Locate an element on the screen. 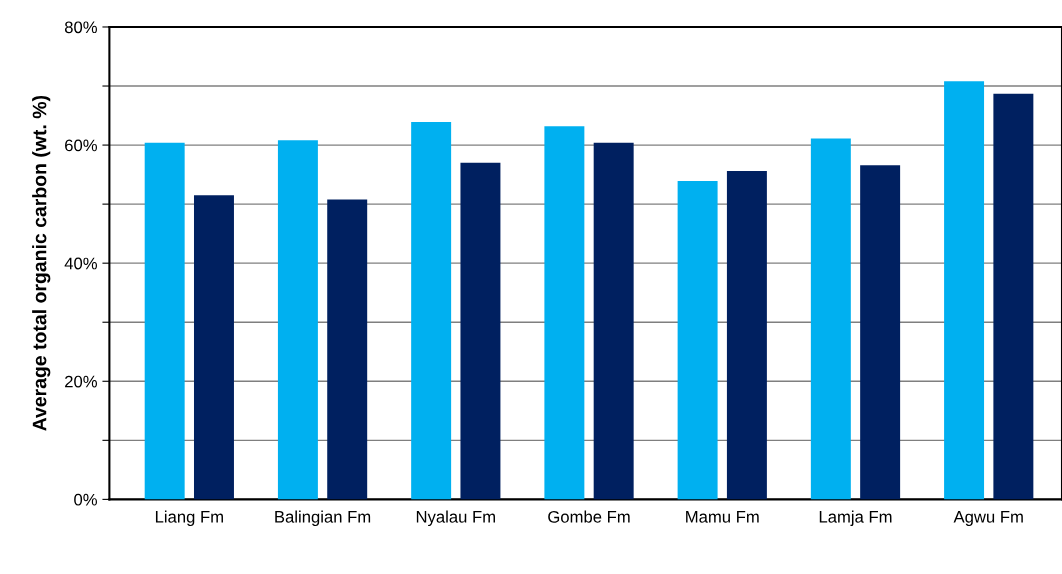  y-axis-title: Average total organic carbon (wt. %) is located at coordinates (41, 263).